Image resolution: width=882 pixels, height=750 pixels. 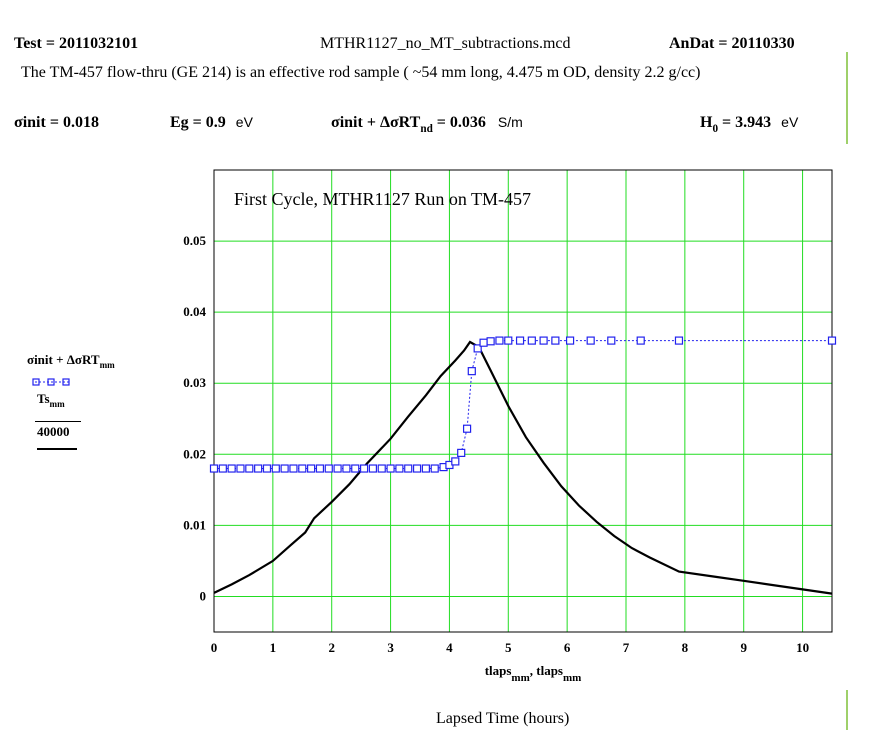 I want to click on y-tick-label: 0.05, so click(x=194, y=240).